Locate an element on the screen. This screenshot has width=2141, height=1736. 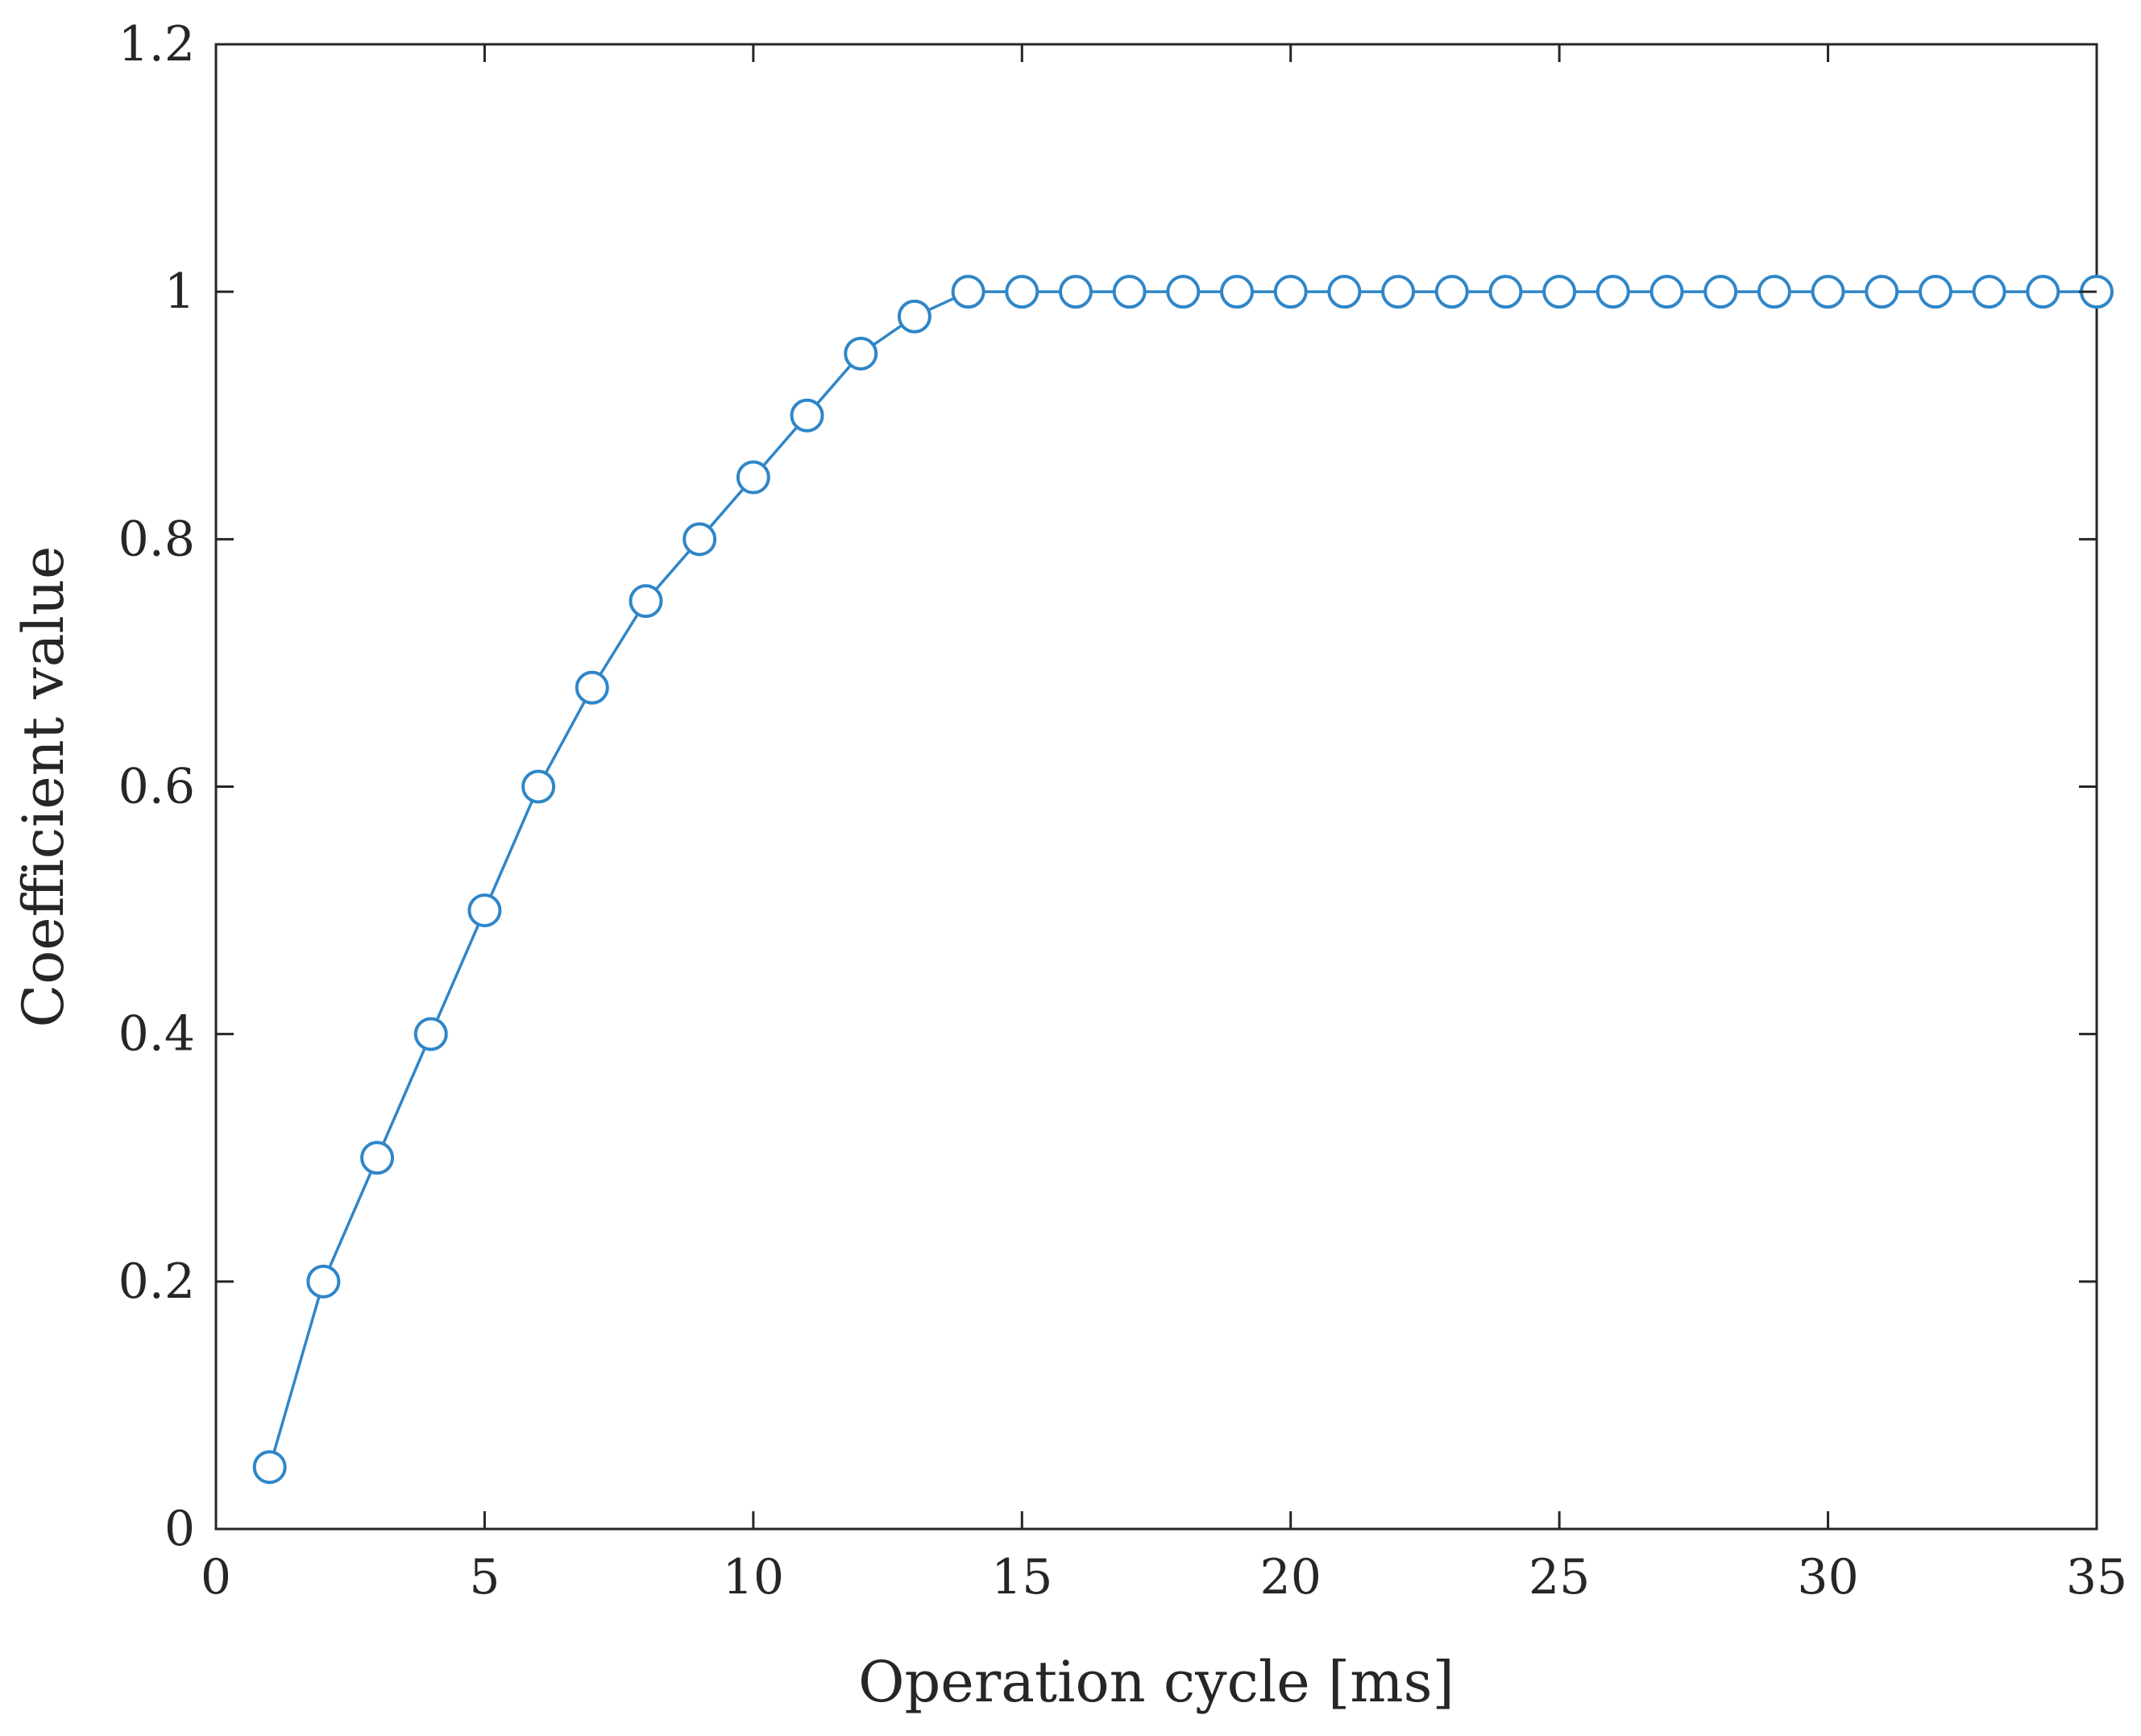
x-tick-label: 10 is located at coordinates (753, 1577).